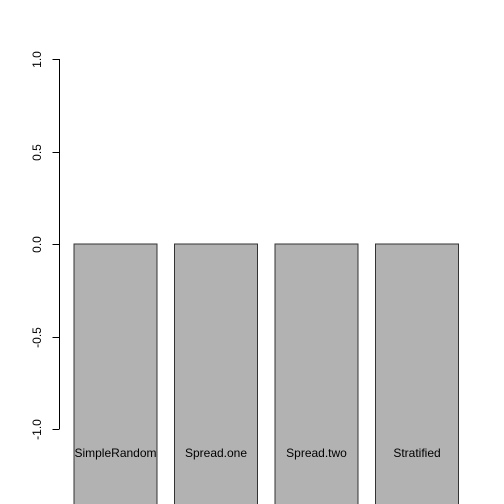  I want to click on y-tick-label: 0.5, so click(37, 152).